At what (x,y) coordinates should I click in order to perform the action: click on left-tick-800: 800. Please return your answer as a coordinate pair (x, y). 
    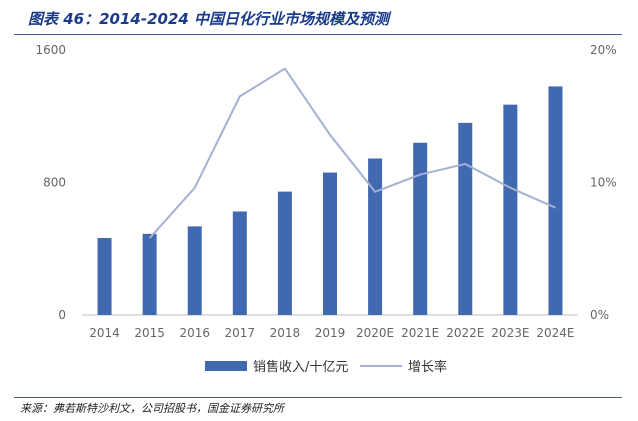
    Looking at the image, I should click on (54, 183).